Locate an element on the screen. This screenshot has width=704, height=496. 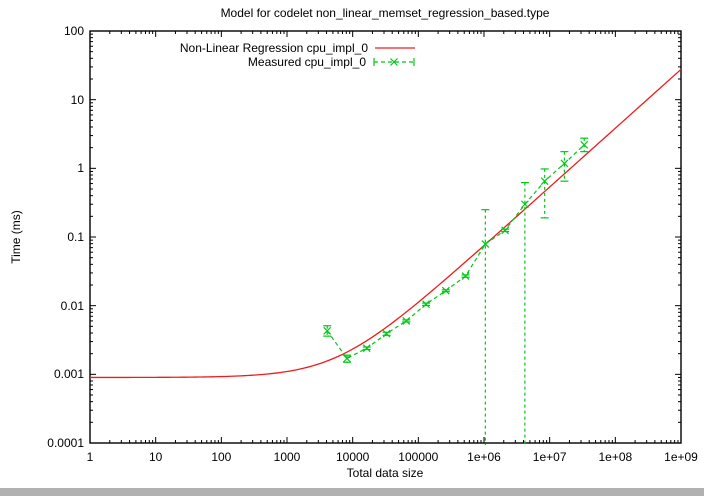
legend-sample-measured-line is located at coordinates (394, 62).